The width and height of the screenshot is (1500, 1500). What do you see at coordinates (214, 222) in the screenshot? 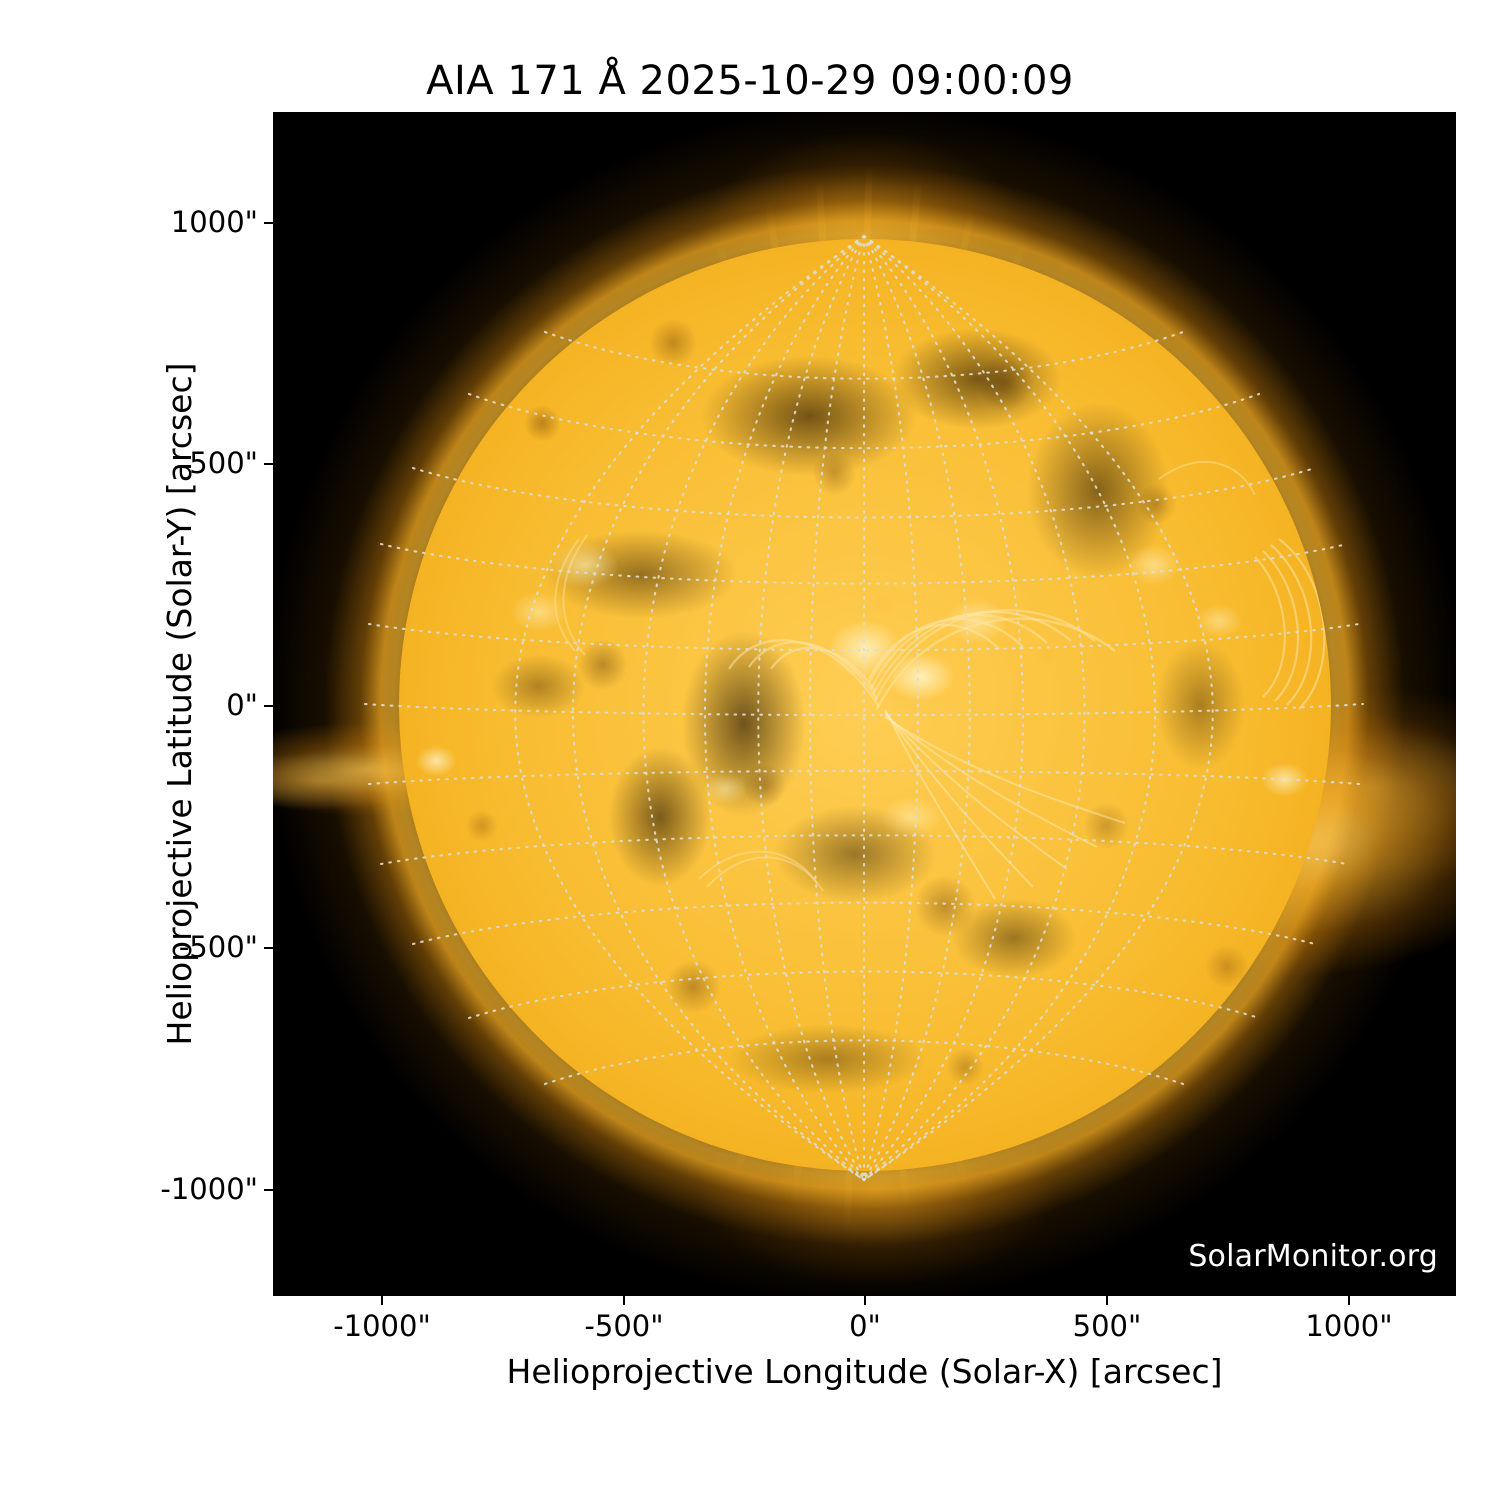
I see `y-tick-label: 1000"` at bounding box center [214, 222].